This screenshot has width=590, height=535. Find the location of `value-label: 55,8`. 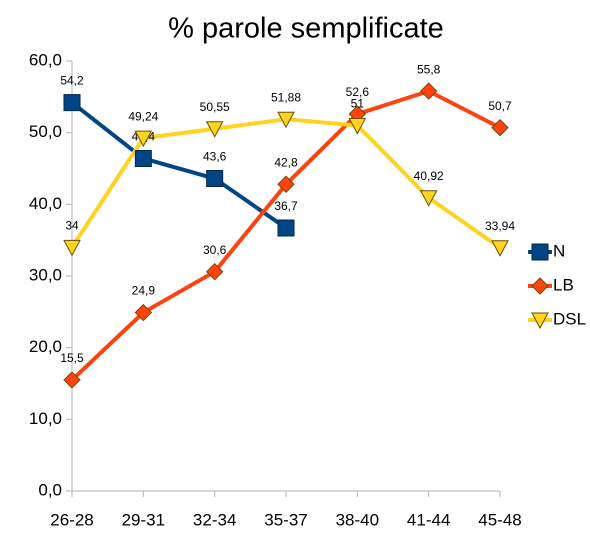

value-label: 55,8 is located at coordinates (429, 69).